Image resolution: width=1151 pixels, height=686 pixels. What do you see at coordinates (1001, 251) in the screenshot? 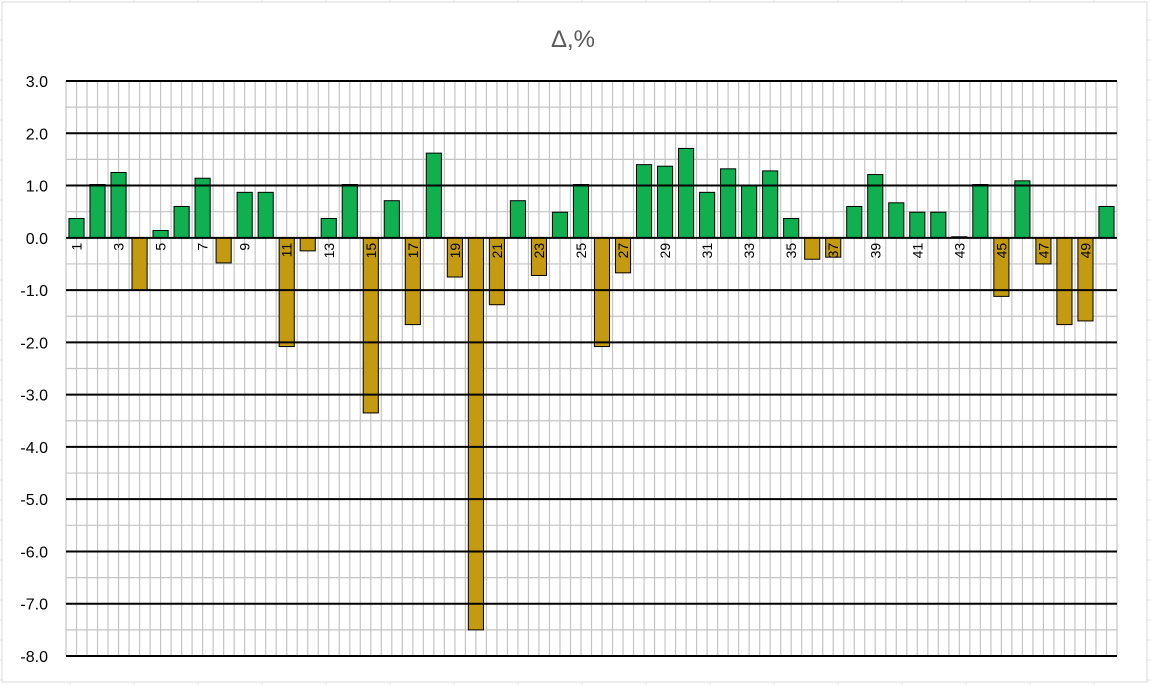
I see `x-tick-label: 45` at bounding box center [1001, 251].